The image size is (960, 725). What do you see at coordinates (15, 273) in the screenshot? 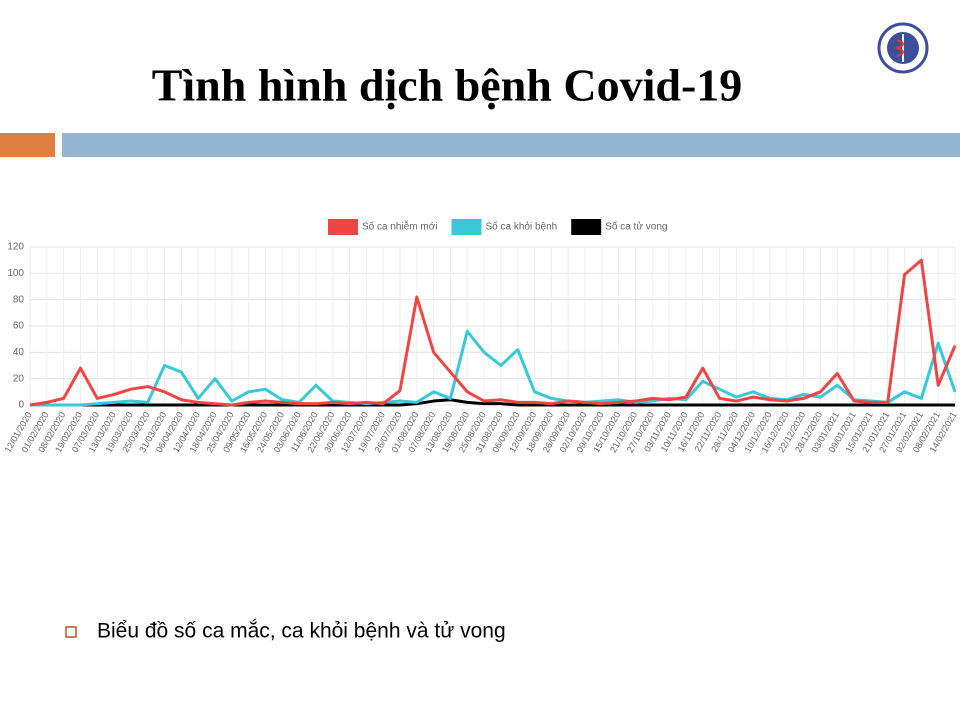
I see `y-tick-label: 100` at bounding box center [15, 273].